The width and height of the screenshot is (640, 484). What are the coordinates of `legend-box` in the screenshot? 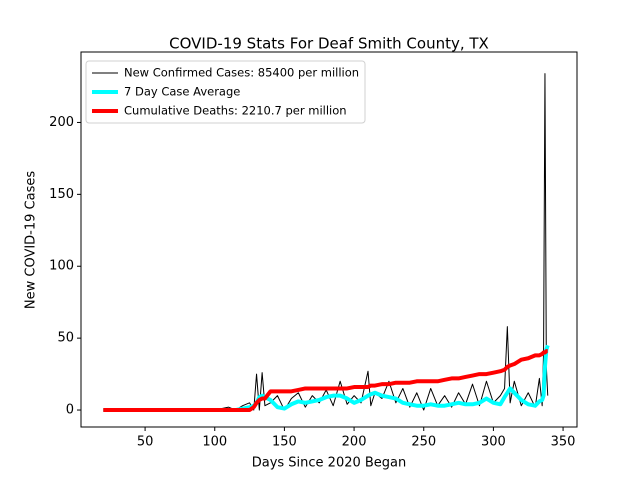 It's located at (225, 92).